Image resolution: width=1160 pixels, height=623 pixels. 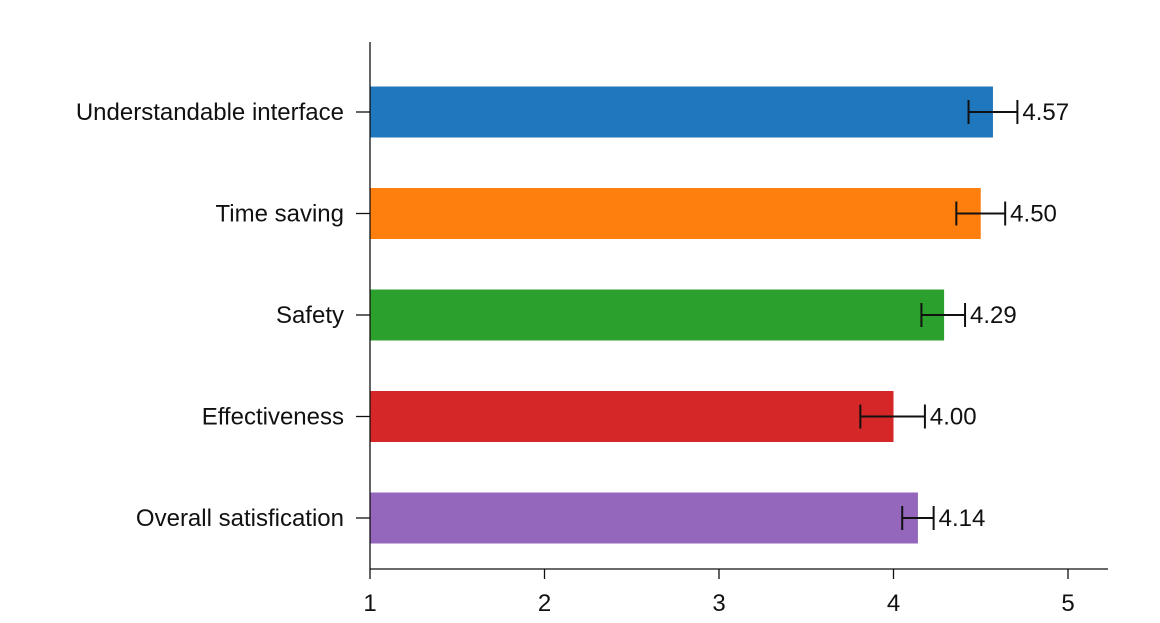 What do you see at coordinates (893, 603) in the screenshot?
I see `x-tick-label-3: 4` at bounding box center [893, 603].